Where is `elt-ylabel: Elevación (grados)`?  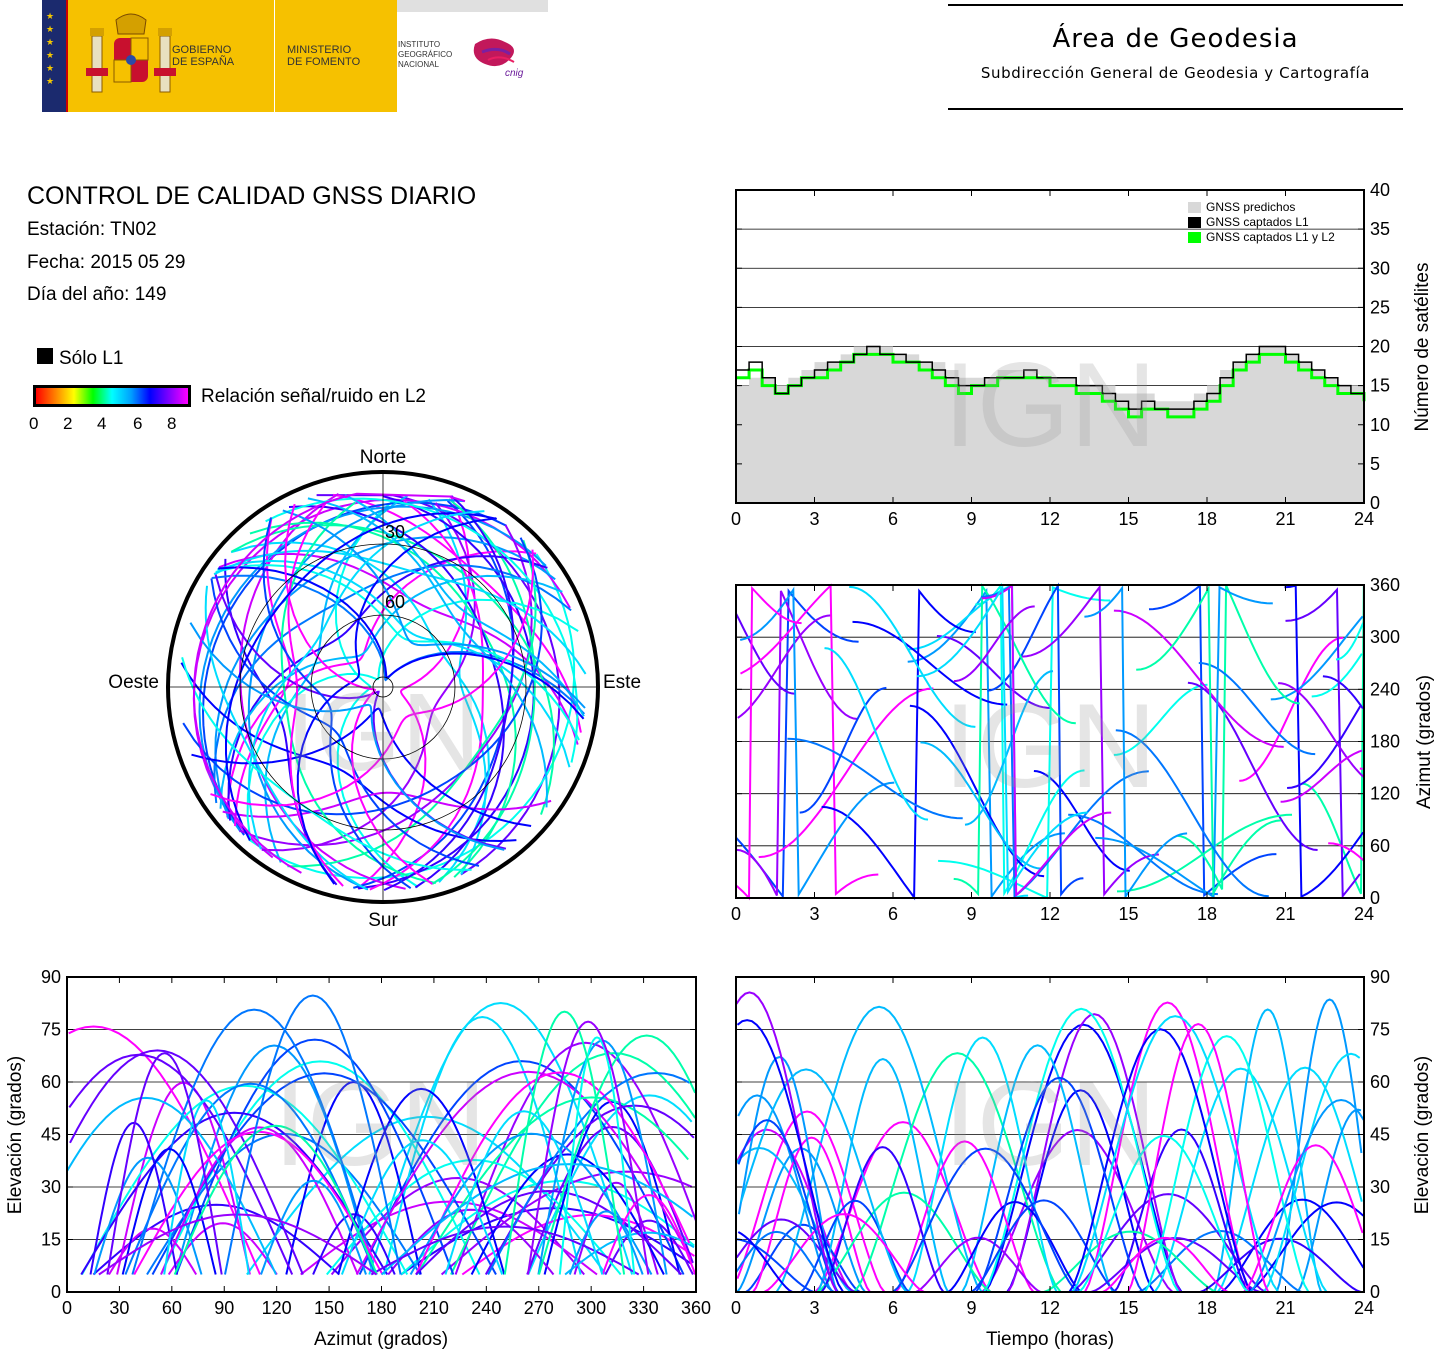 elt-ylabel: Elevación (grados) is located at coordinates (1422, 1135).